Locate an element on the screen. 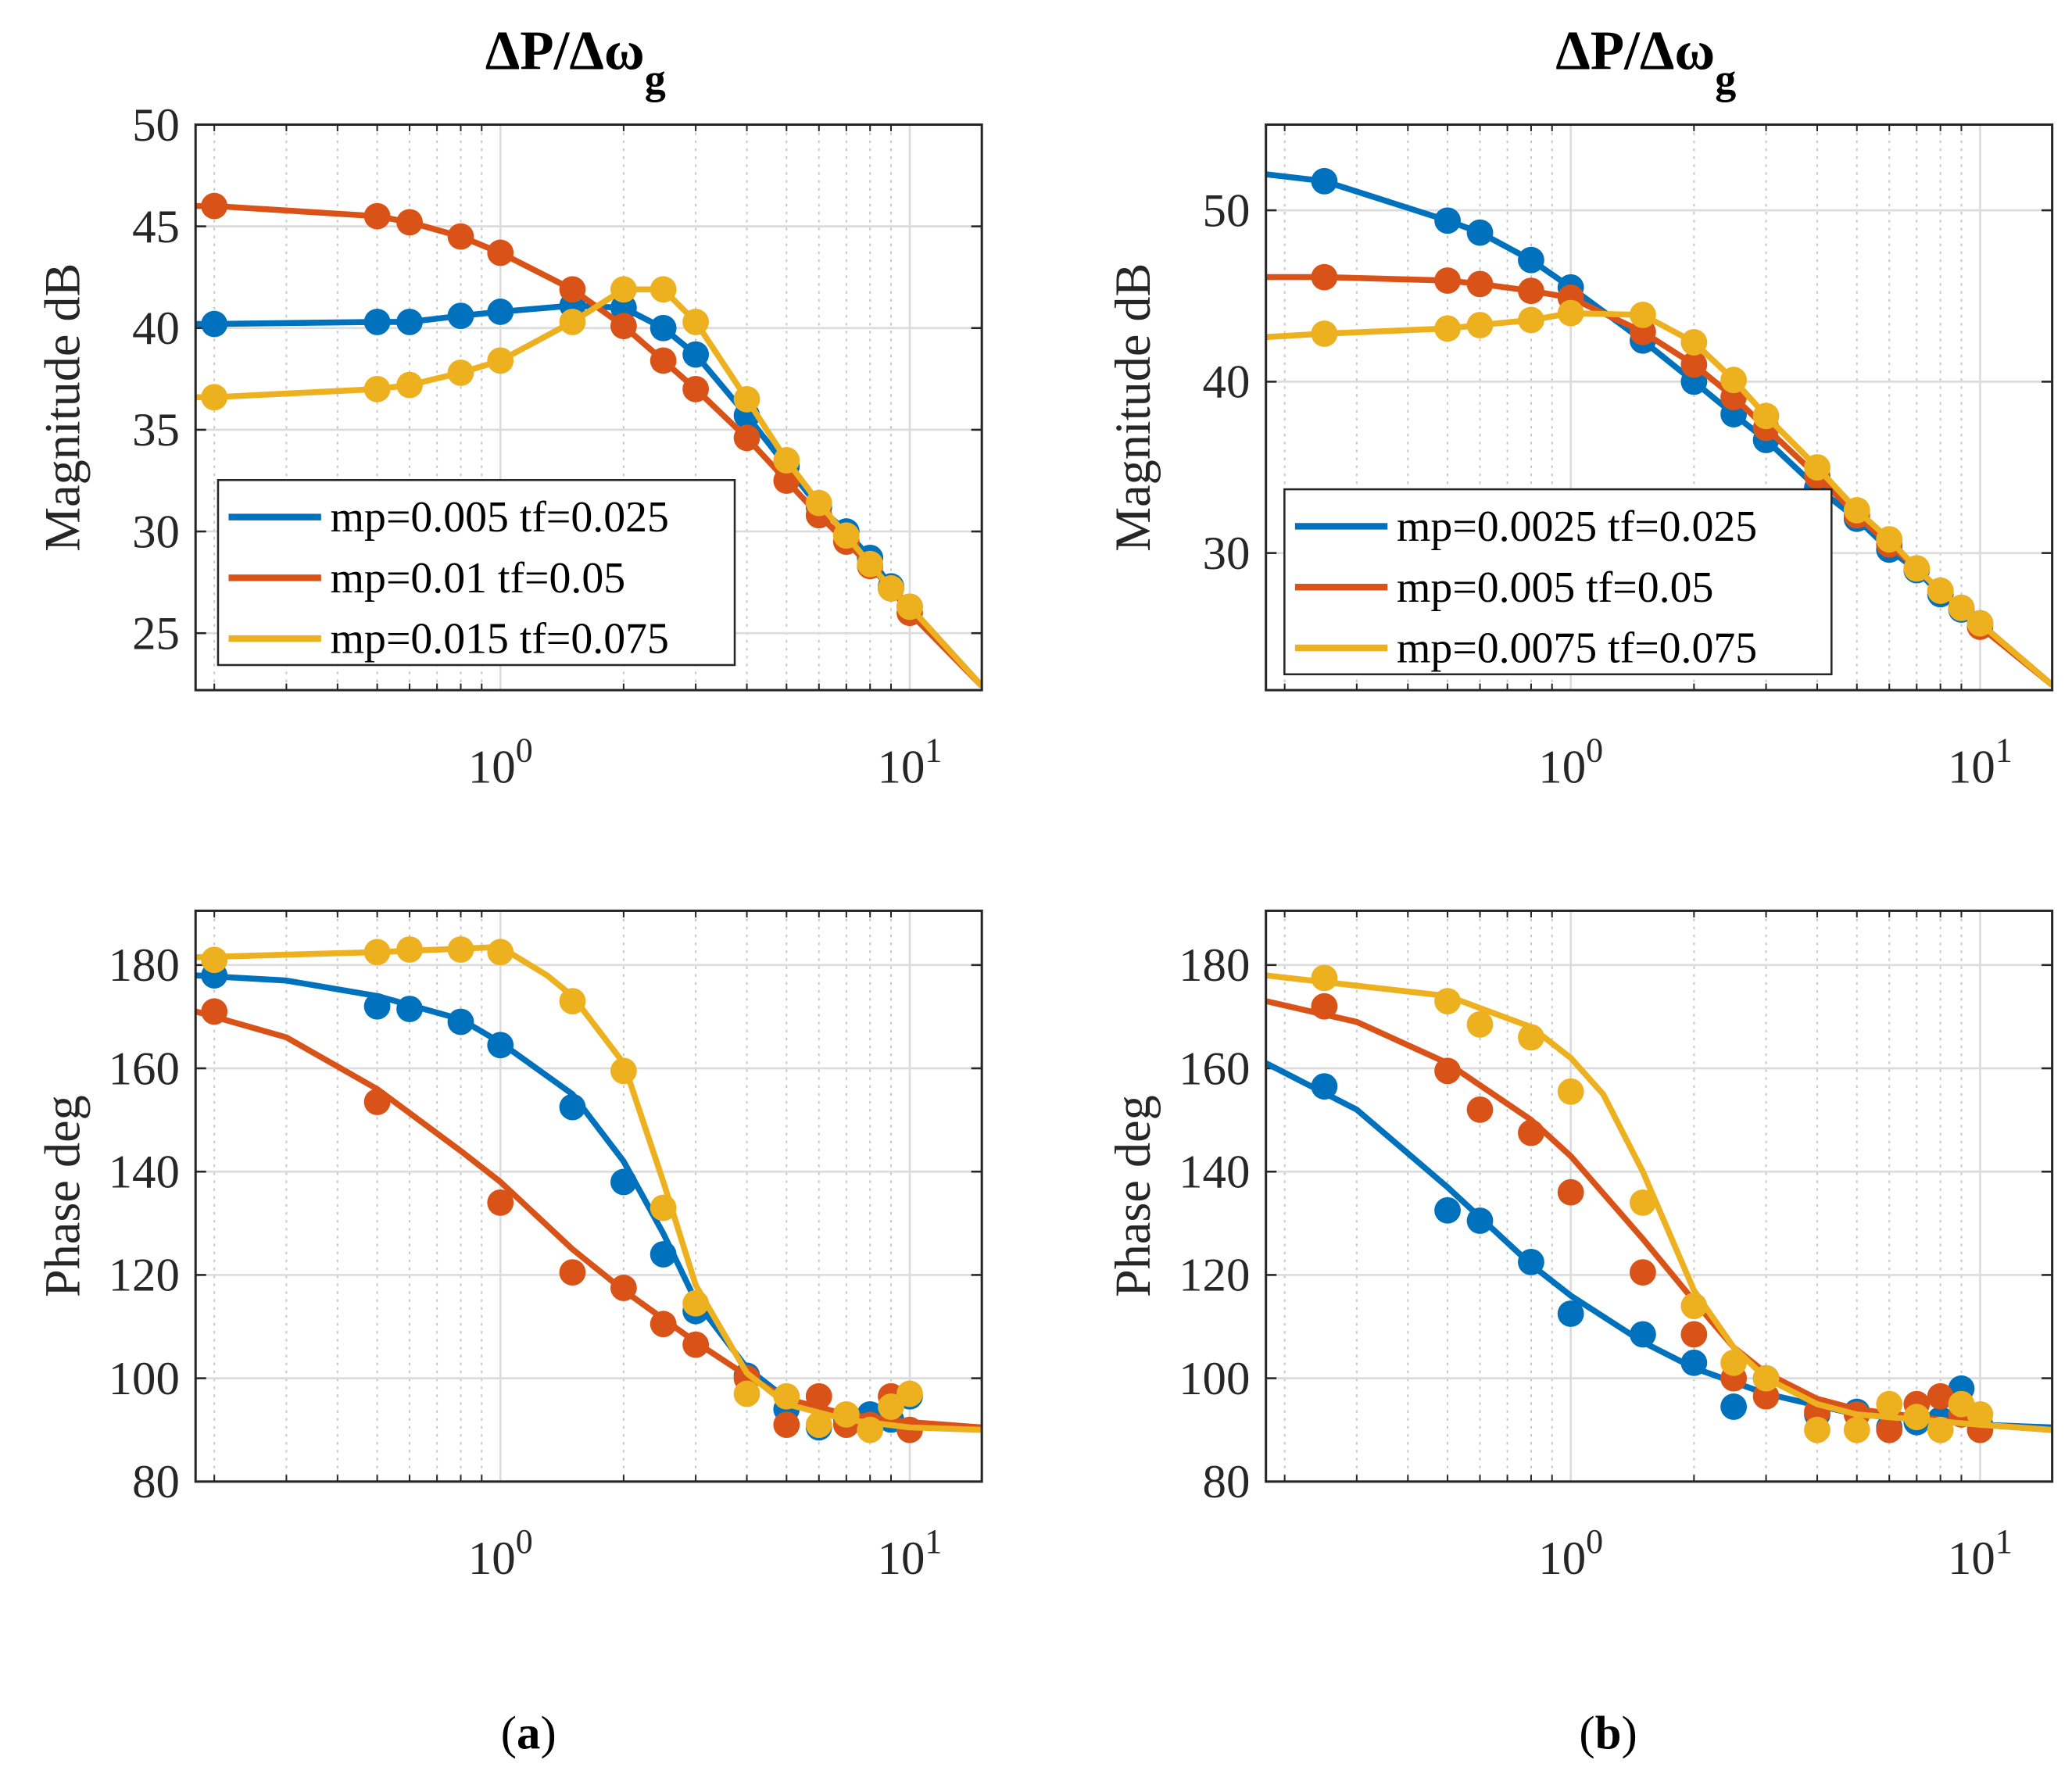 This screenshot has width=2072, height=1774. panel-label-a: (a) is located at coordinates (528, 1733).